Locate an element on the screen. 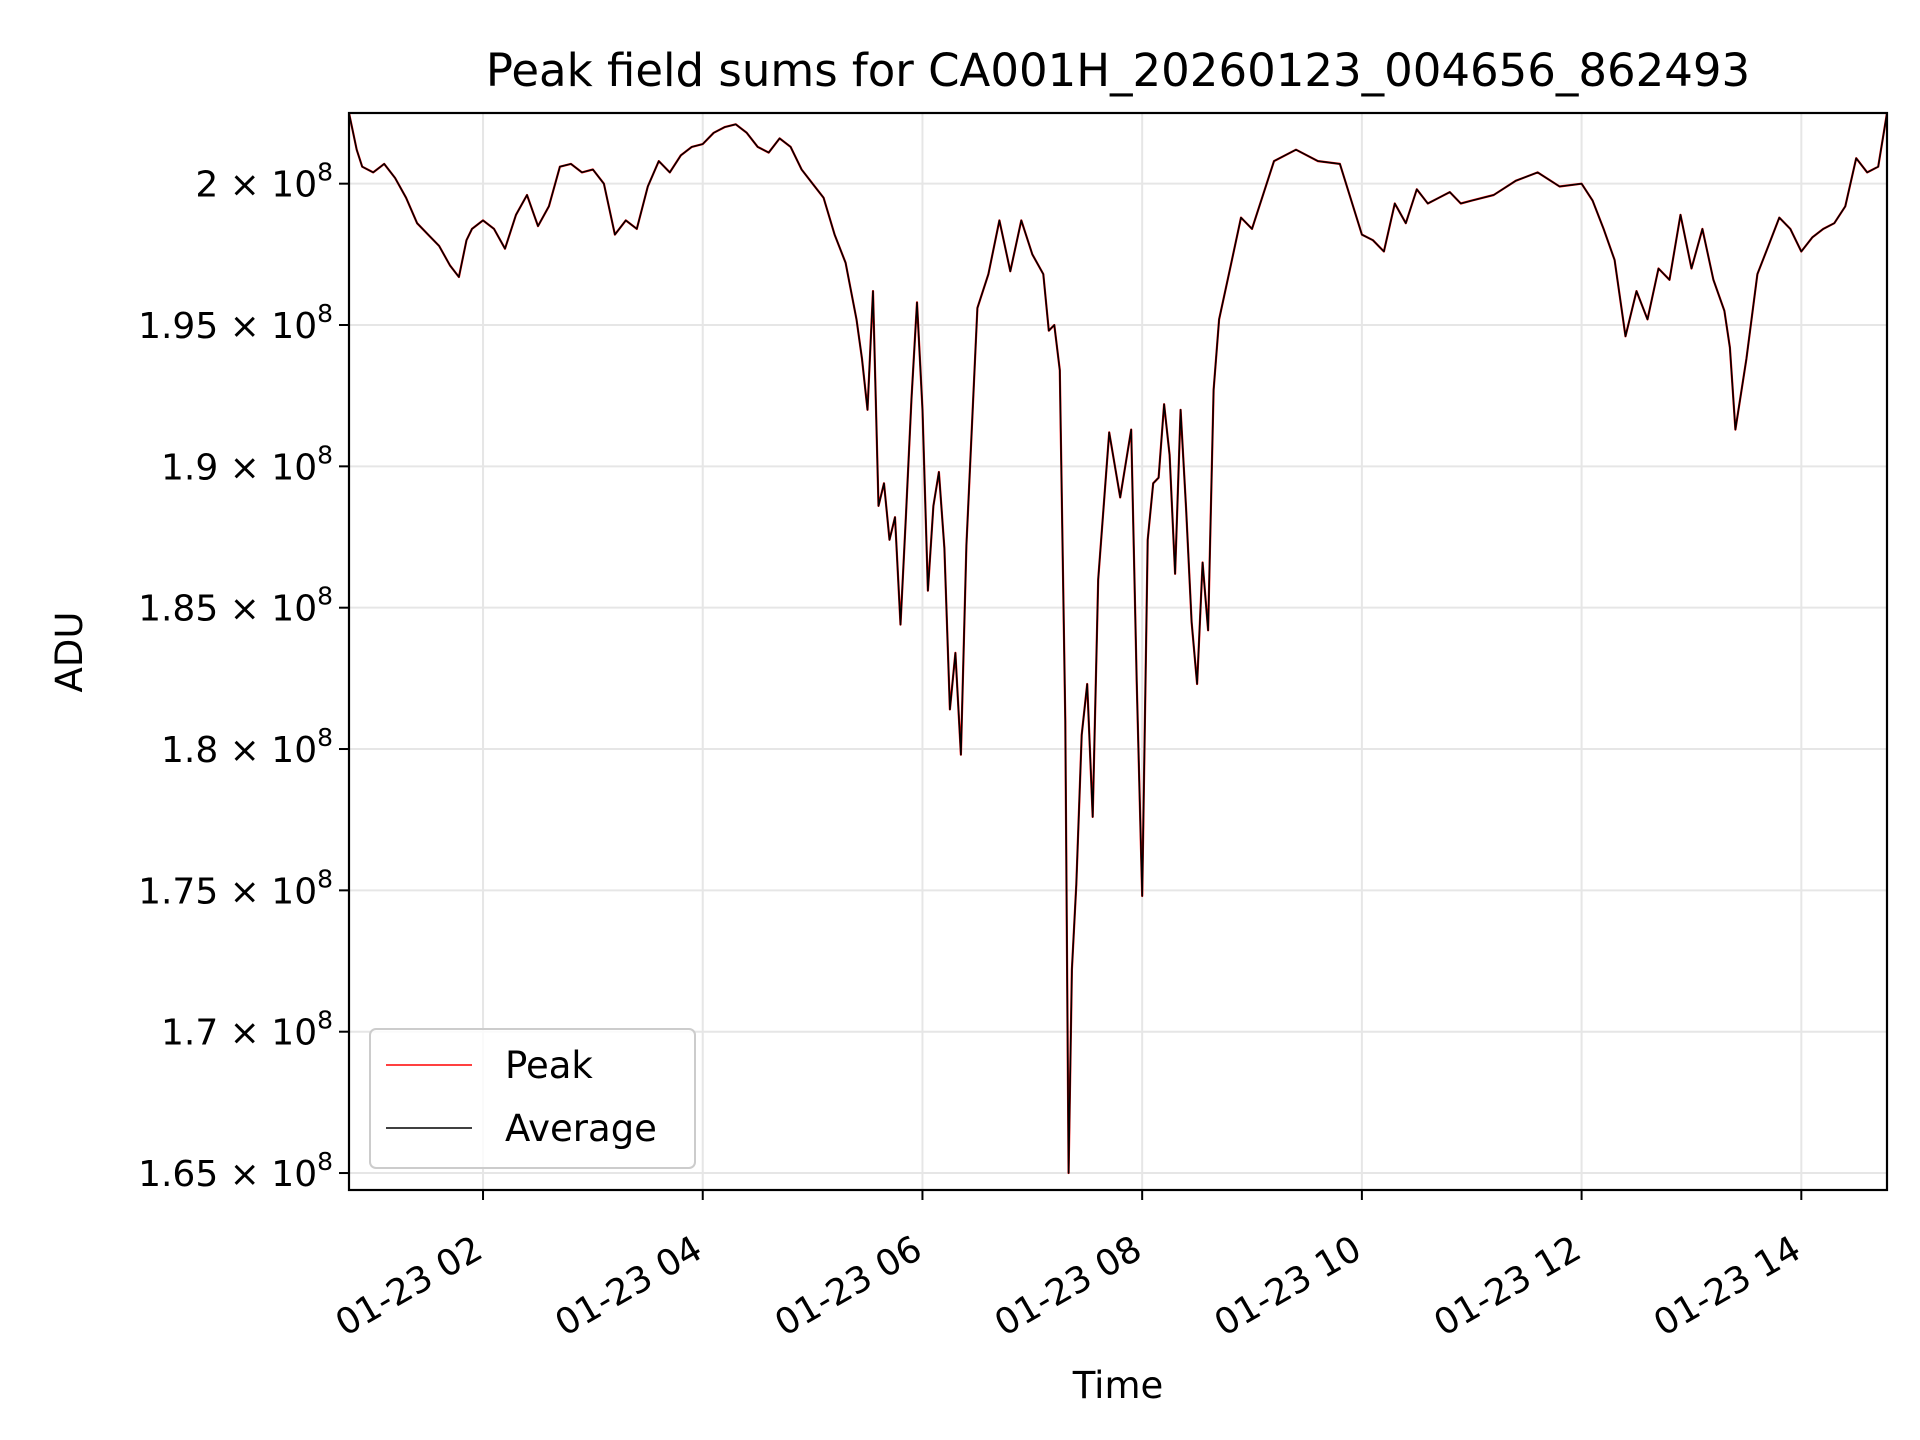 Image resolution: width=1920 pixels, height=1440 pixels. y-tick-mantissa: 1.8 is located at coordinates (189, 750).